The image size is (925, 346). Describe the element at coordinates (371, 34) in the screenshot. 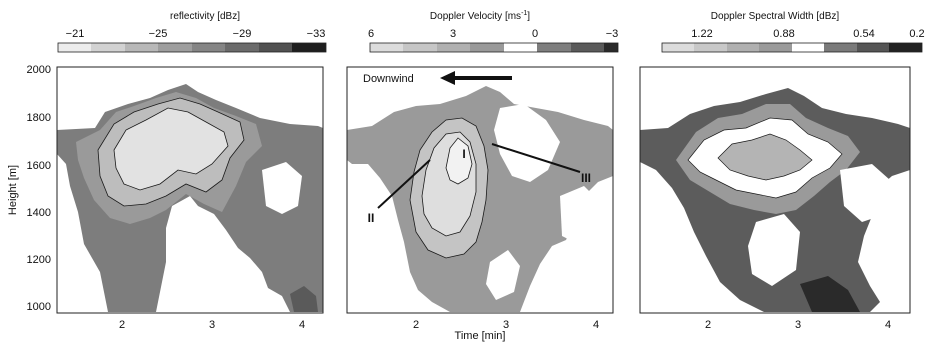

I see `colorbar-tick: 6` at that location.